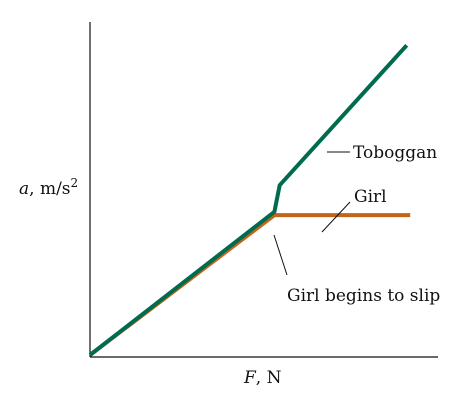 This screenshot has width=468, height=400. Describe the element at coordinates (336, 217) in the screenshot. I see `girl-leader-line` at that location.